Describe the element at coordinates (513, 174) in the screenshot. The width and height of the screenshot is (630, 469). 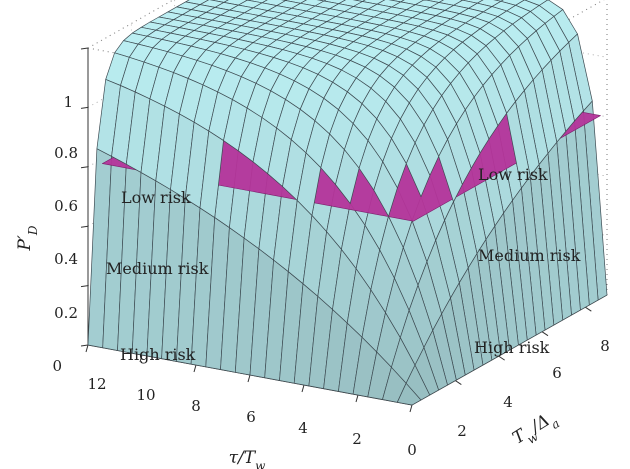
I see `zone-label-right: Low risk` at that location.